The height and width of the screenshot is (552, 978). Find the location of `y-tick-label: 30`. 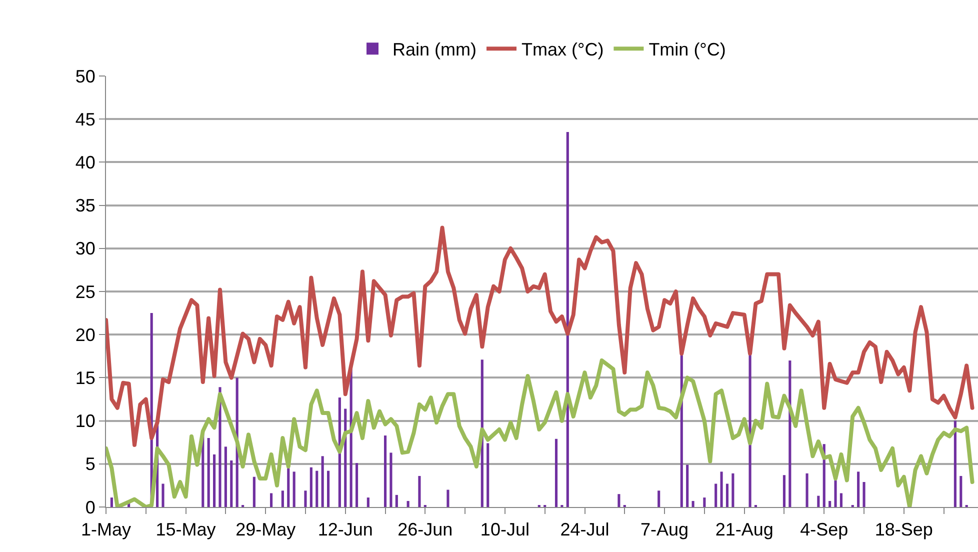

y-tick-label: 30 is located at coordinates (85, 248).